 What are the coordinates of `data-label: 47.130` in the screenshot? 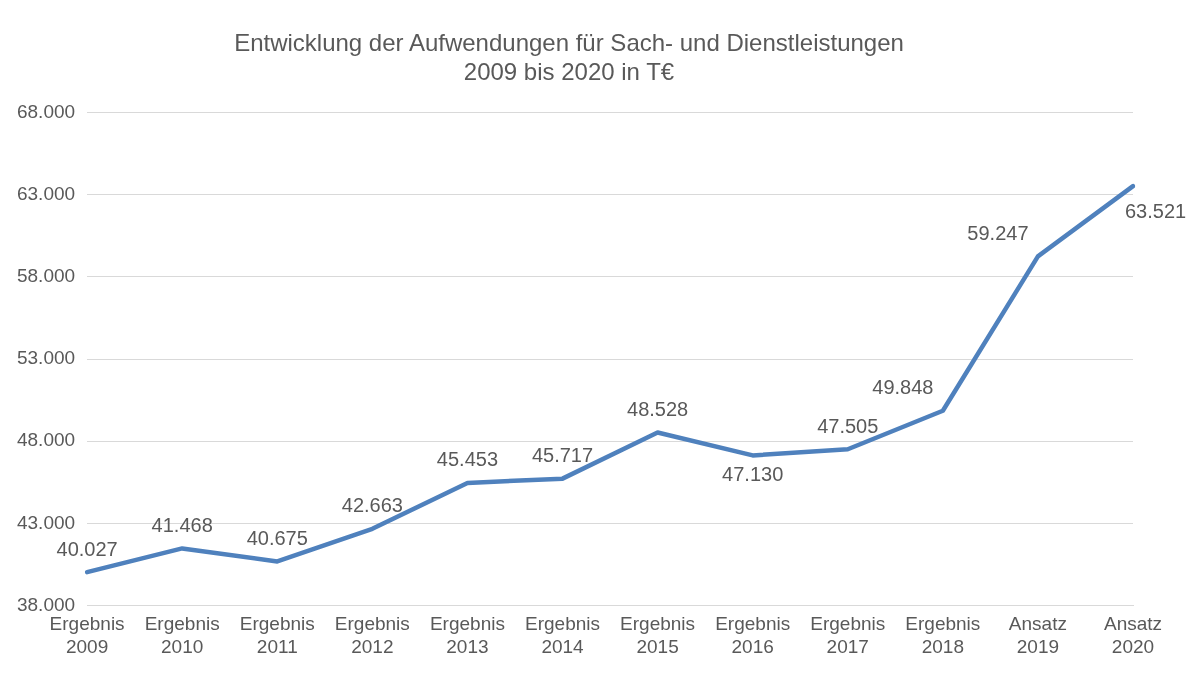 It's located at (753, 473).